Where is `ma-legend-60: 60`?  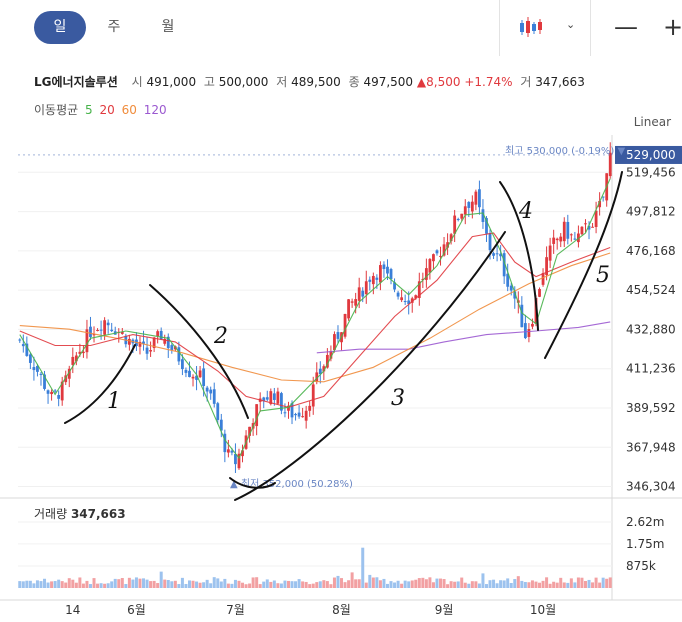
ma-legend-60: 60 is located at coordinates (129, 110).